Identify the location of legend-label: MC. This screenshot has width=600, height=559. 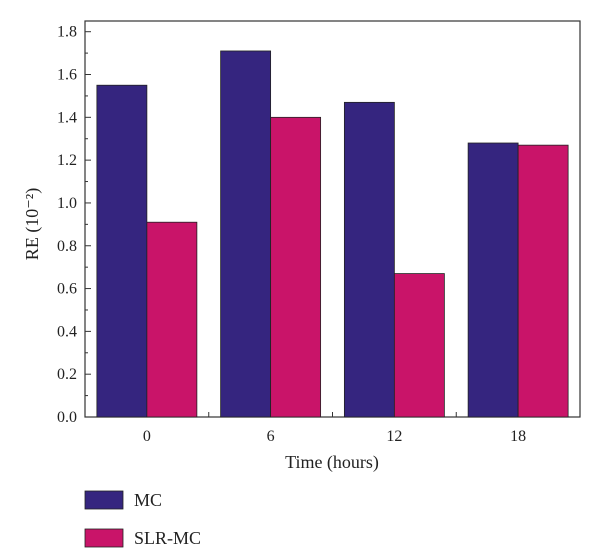
(148, 500).